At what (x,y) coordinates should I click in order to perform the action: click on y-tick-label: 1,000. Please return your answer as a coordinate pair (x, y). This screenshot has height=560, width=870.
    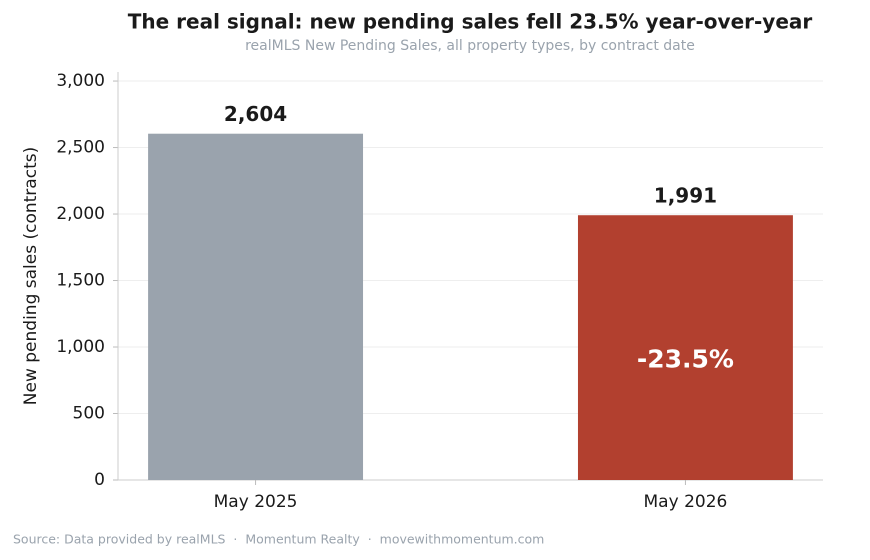
    Looking at the image, I should click on (80, 347).